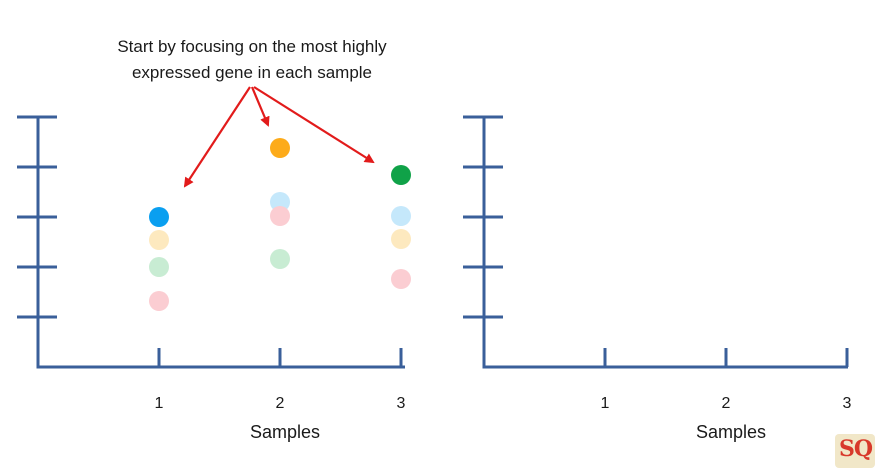  I want to click on annotation-line-2: expressed gene in each sample, so click(252, 72).